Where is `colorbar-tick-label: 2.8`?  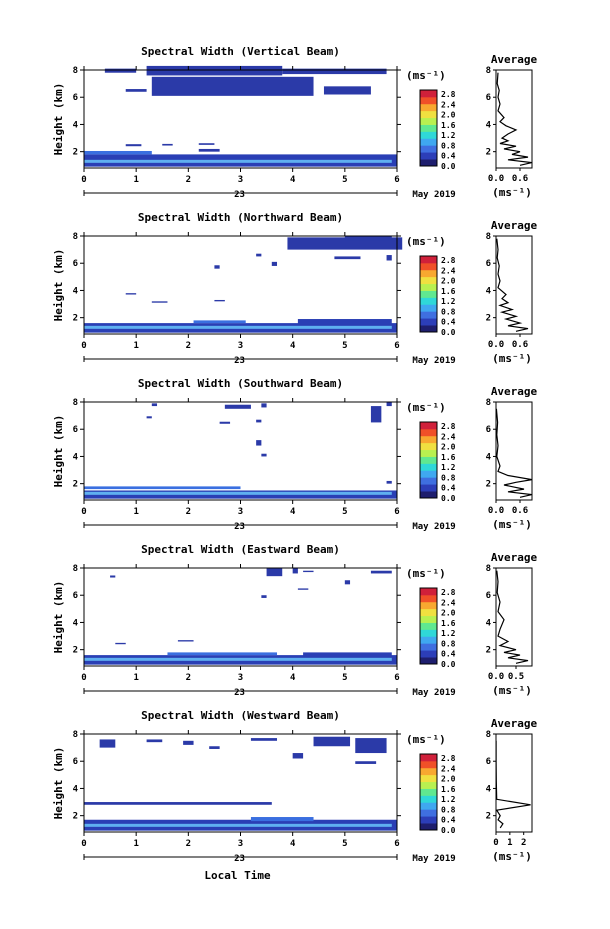
colorbar-tick-label: 2.8 is located at coordinates (448, 592).